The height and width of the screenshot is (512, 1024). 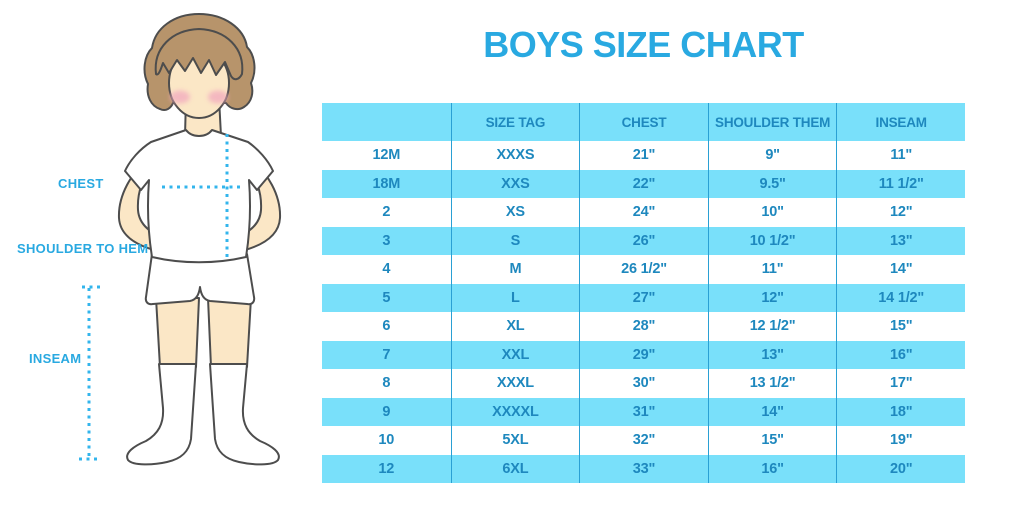 I want to click on table-row: 2 XS 24" 10" 12", so click(x=643, y=212).